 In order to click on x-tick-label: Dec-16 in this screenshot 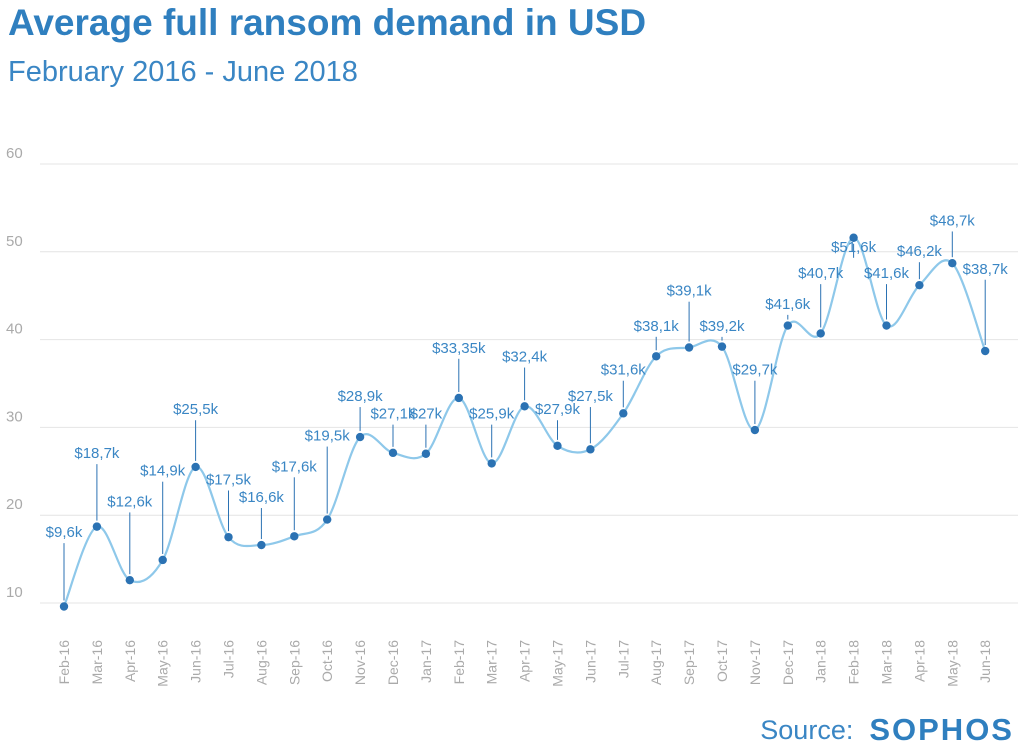, I will do `click(393, 662)`.